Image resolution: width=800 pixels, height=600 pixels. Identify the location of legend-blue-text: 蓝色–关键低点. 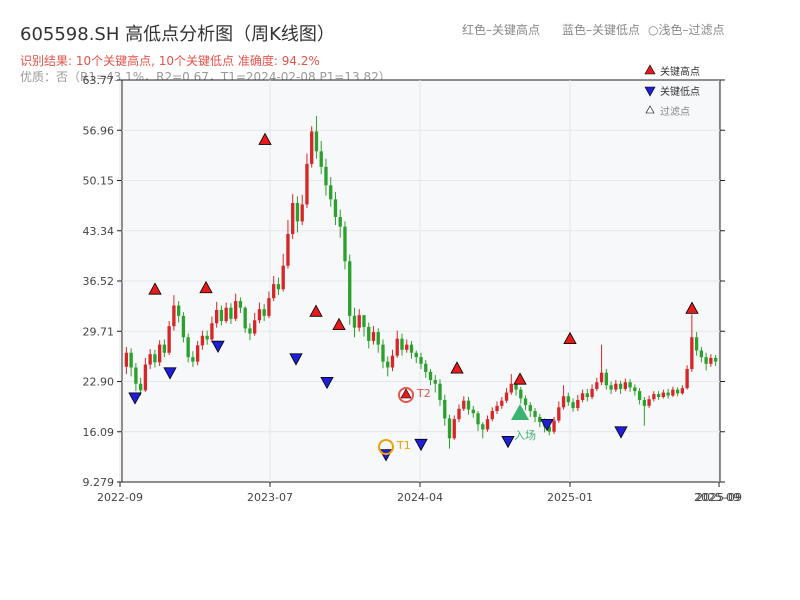
(601, 30).